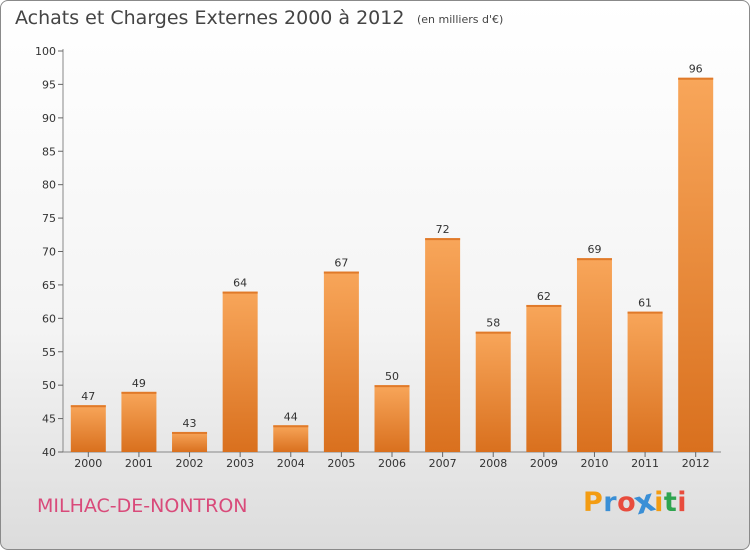  I want to click on bar-2010, so click(594, 355).